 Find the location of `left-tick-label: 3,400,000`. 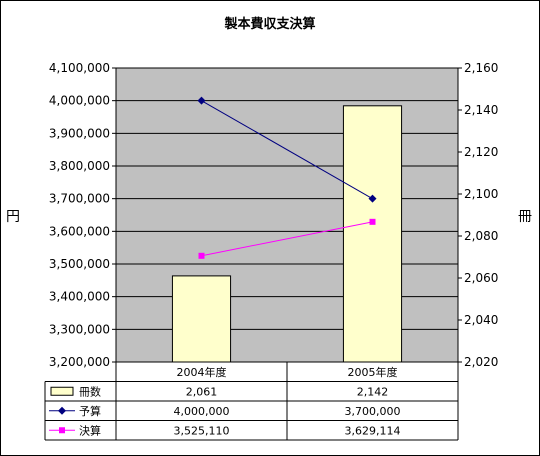

left-tick-label: 3,400,000 is located at coordinates (79, 297).